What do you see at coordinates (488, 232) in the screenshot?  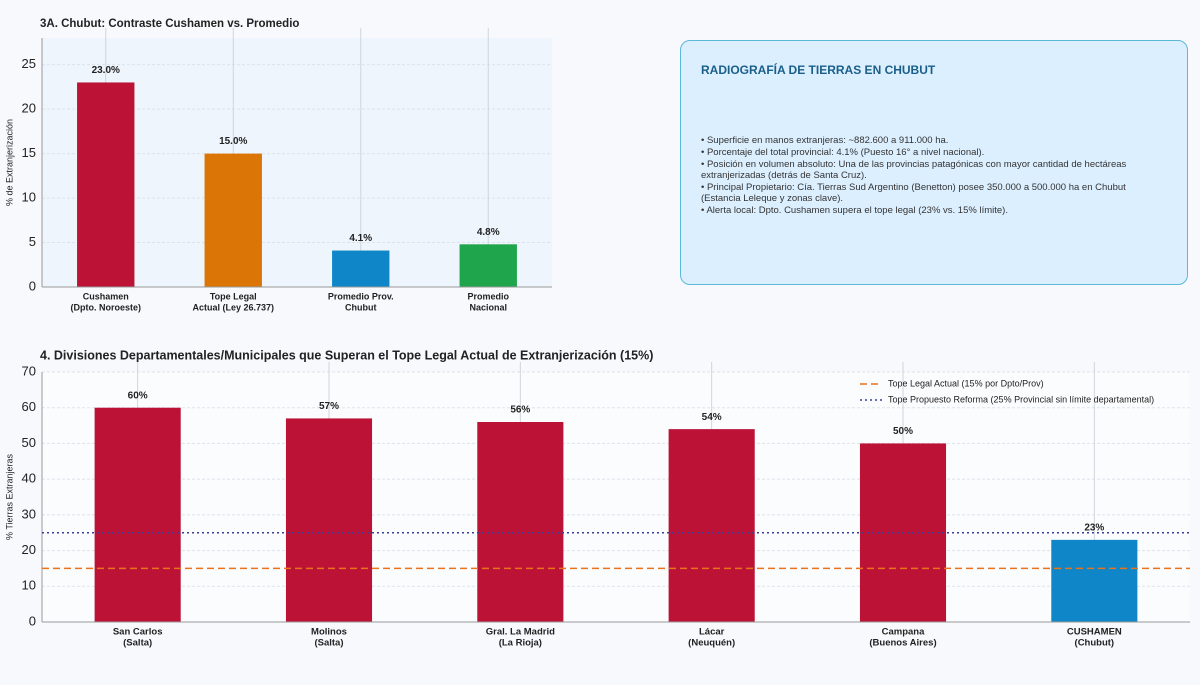 I see `value-label: 4.8%` at bounding box center [488, 232].